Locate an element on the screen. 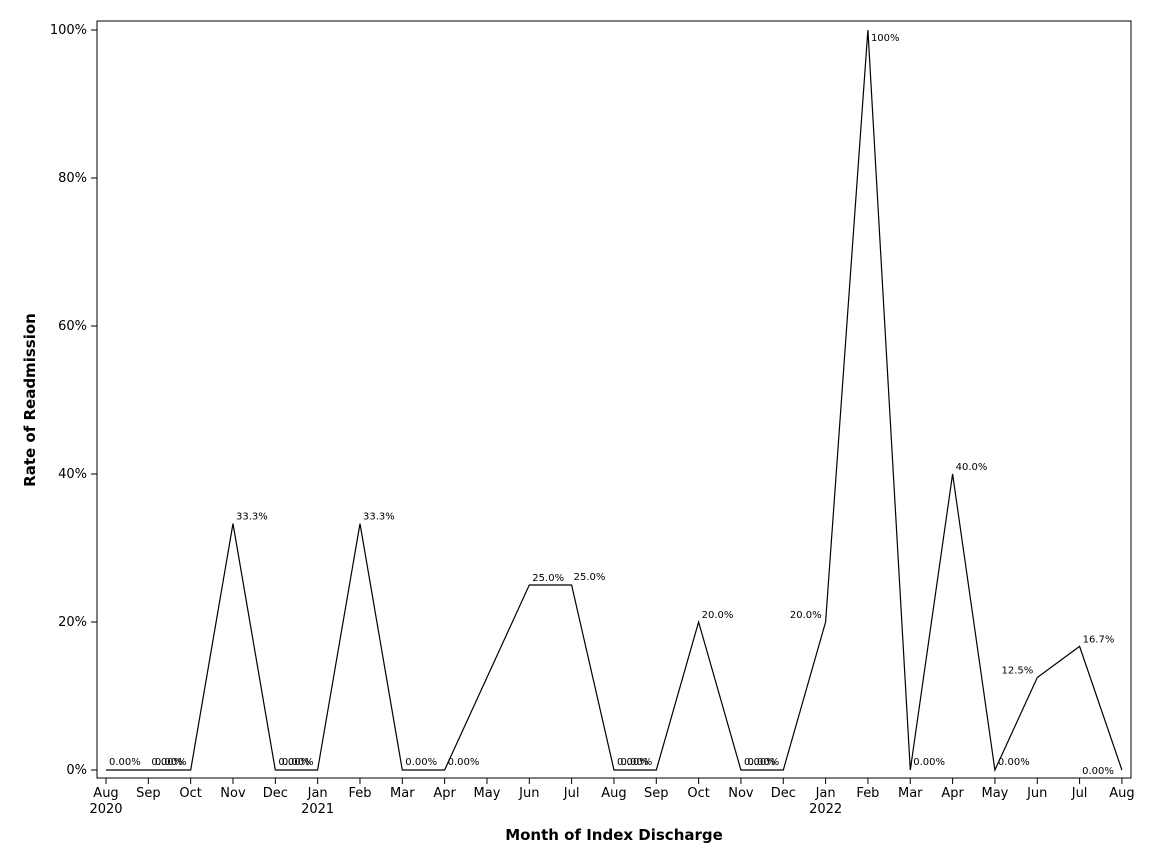 This screenshot has height=864, width=1152. data-label: 40.0% is located at coordinates (972, 467).